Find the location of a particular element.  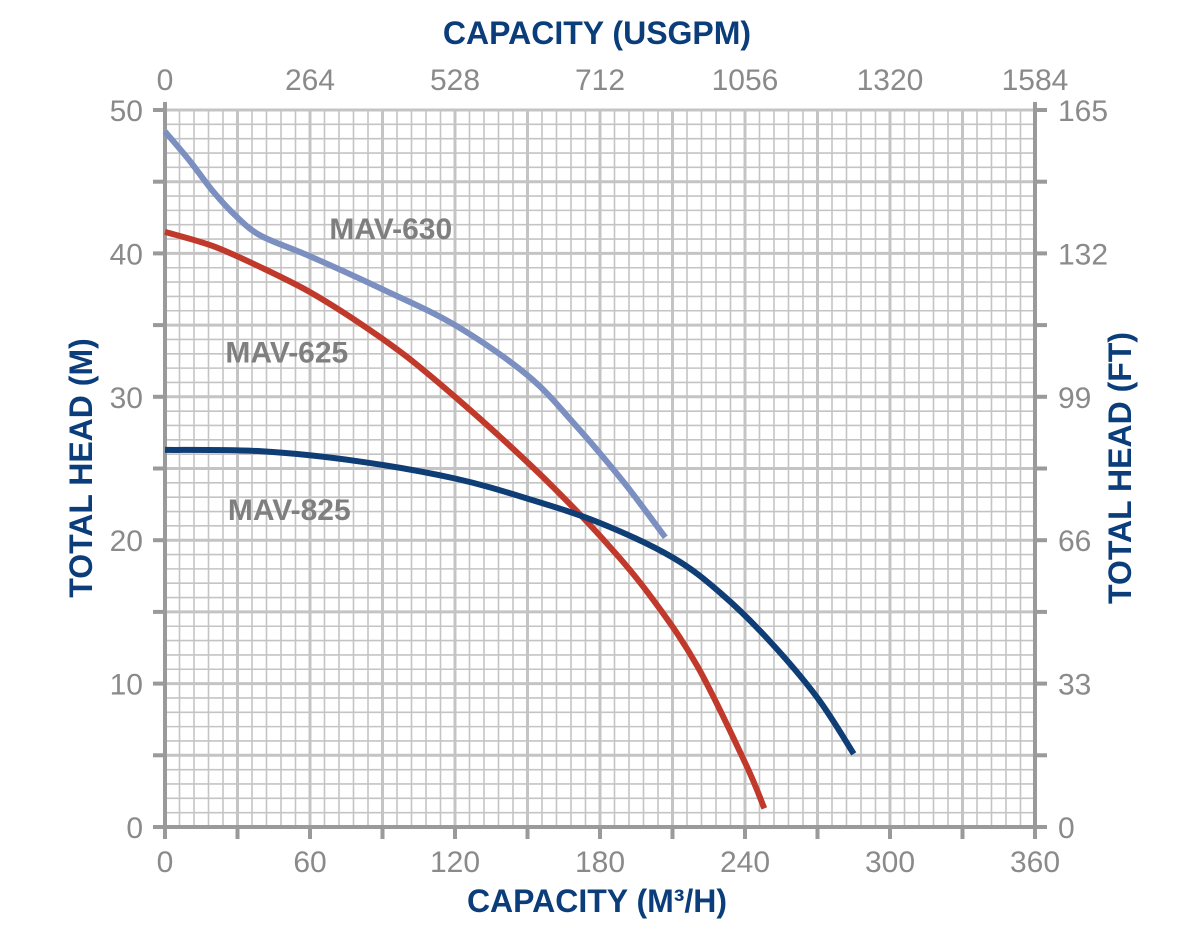

y-axis-title: TOTAL HEAD (M) is located at coordinates (81, 468).